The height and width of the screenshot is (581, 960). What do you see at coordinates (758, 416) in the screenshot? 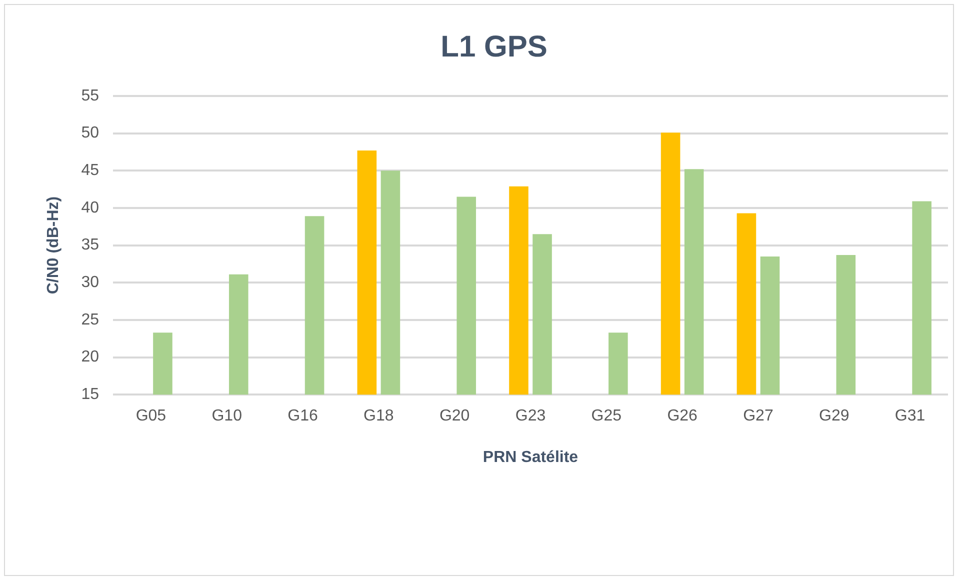
I see `x-tick-label: G27` at bounding box center [758, 416].